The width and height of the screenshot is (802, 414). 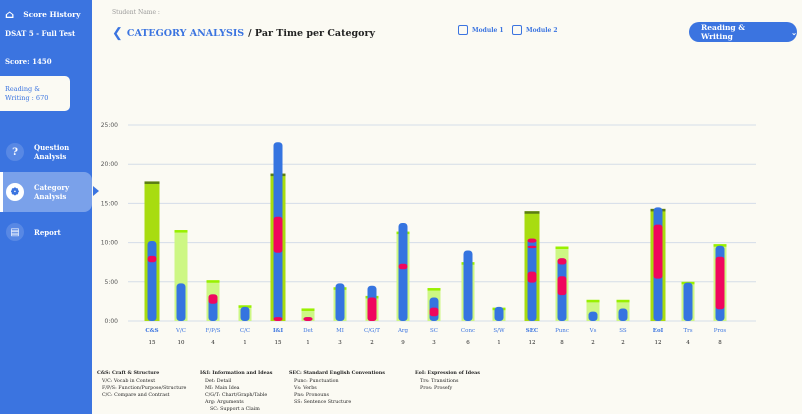 I want to click on y-tick-label: 0:00, so click(x=112, y=321).